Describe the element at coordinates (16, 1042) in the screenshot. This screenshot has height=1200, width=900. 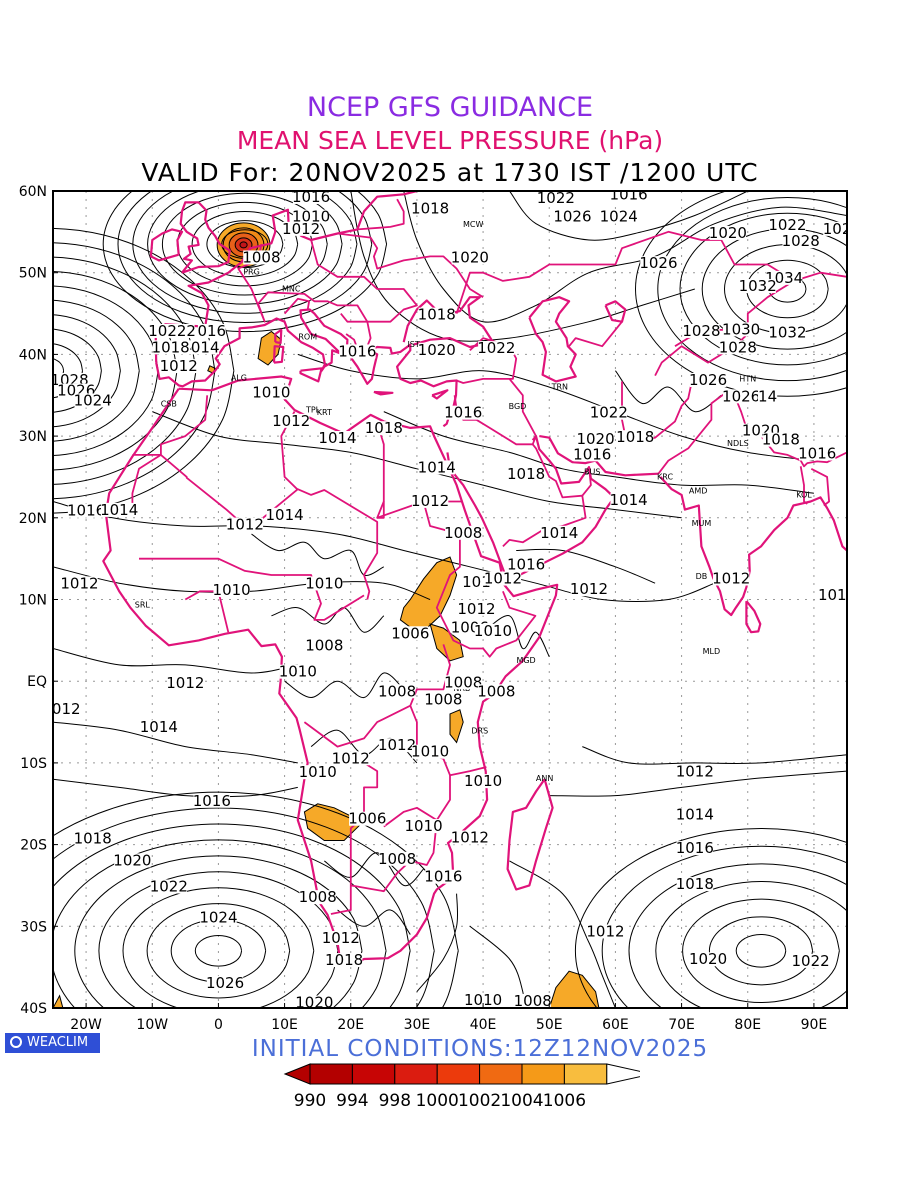
I see `copyright-icon` at that location.